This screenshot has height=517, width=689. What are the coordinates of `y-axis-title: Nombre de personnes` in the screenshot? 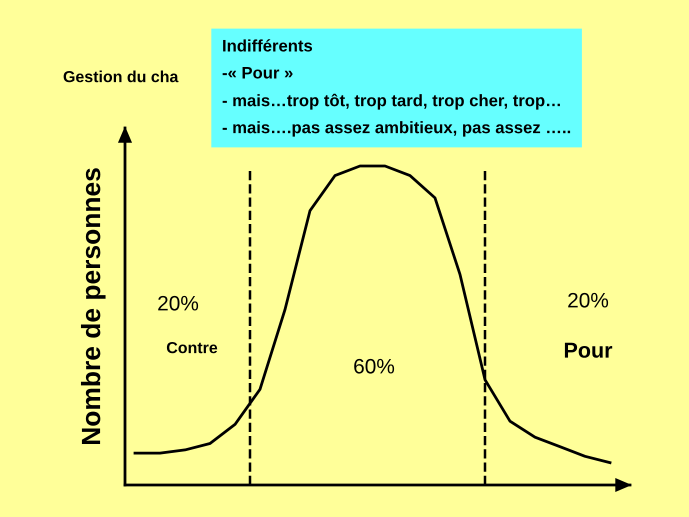 It's located at (93, 306).